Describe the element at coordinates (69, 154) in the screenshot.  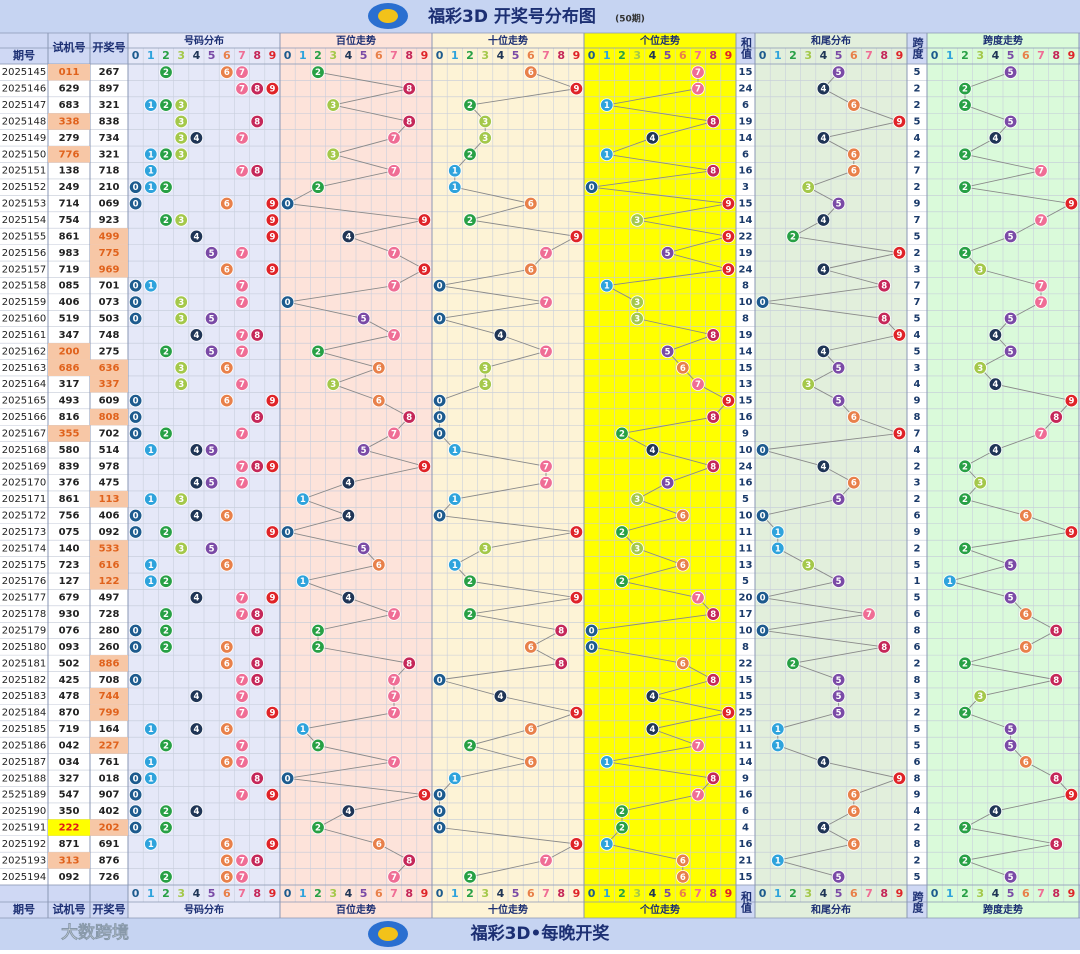
I see `test-number: 776` at that location.